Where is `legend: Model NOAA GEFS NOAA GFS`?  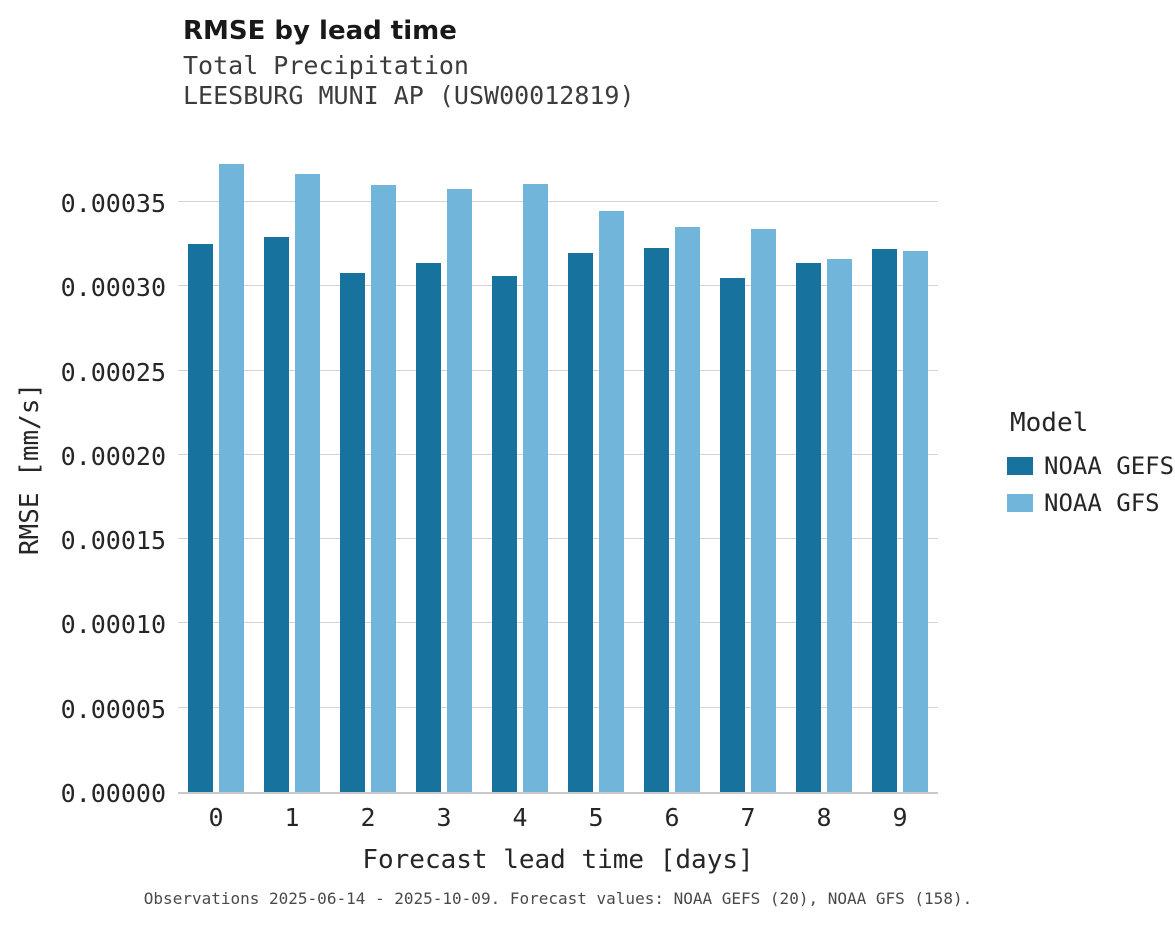
legend: Model NOAA GEFS NOAA GFS is located at coordinates (1090, 467).